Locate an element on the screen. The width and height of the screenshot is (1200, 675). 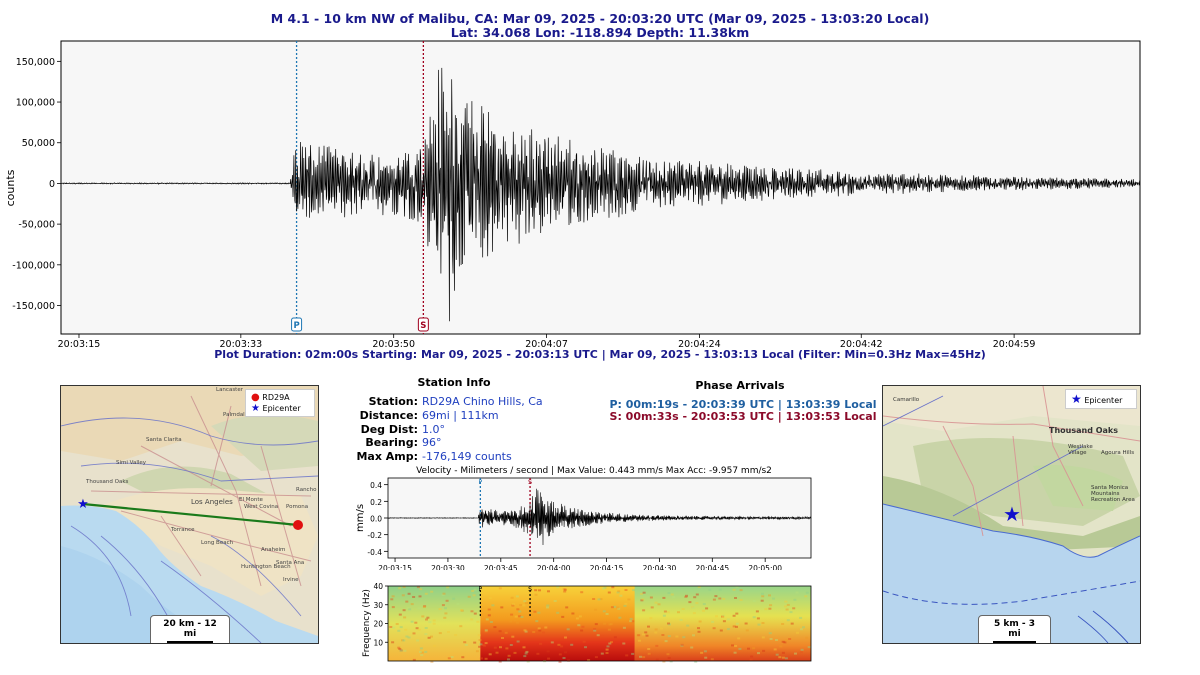
spectrogram-coda-energy is located at coordinates (722, 623).